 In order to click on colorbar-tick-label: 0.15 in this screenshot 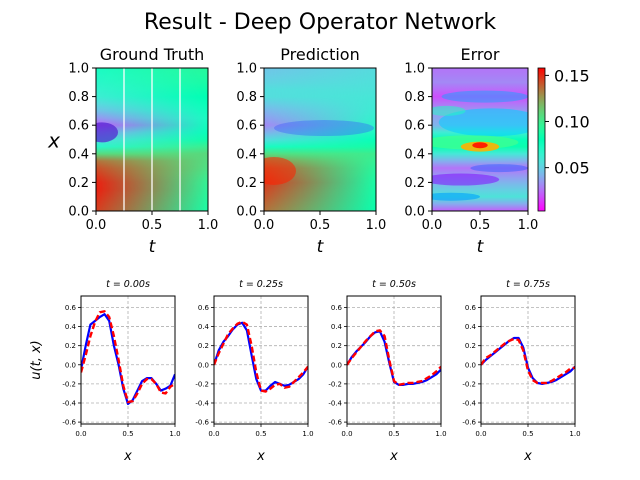, I will do `click(572, 75)`.